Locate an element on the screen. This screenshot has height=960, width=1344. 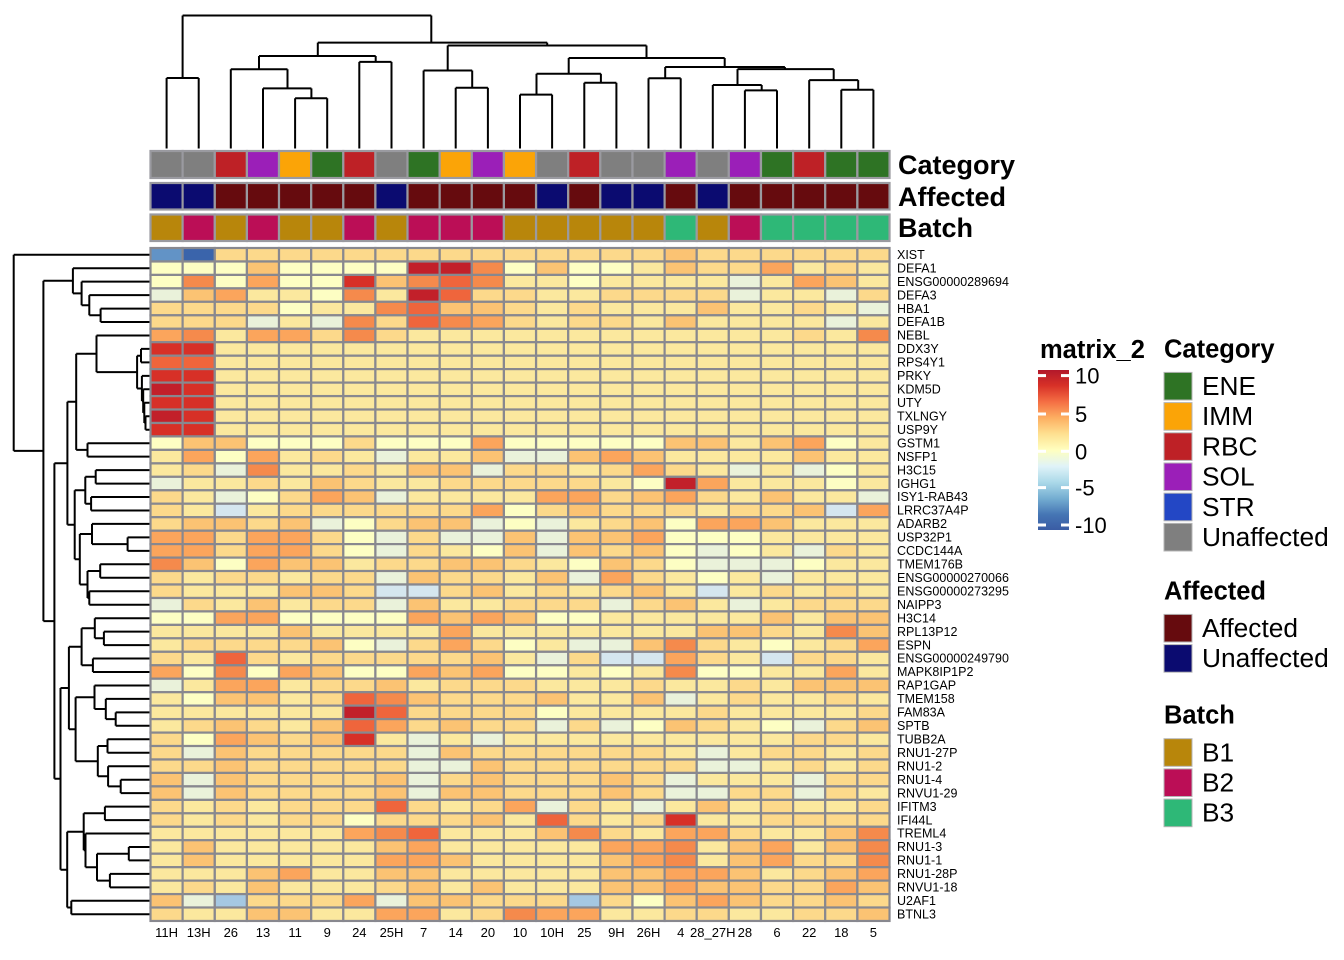
svg-text: 25 is located at coordinates (584, 932).